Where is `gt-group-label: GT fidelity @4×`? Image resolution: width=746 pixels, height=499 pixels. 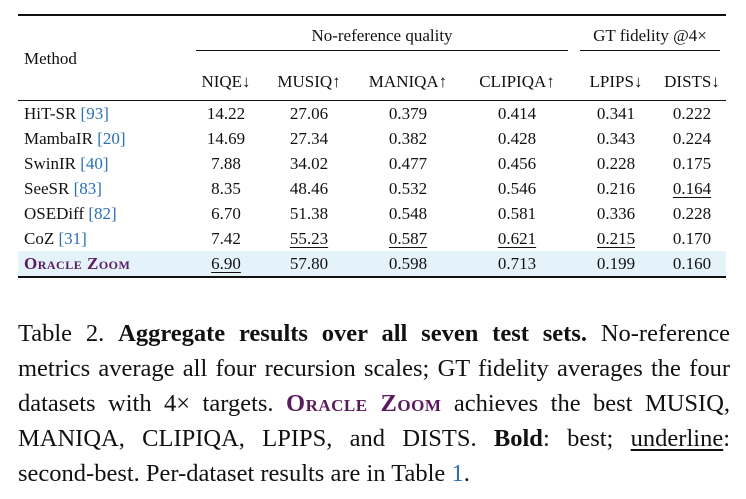 gt-group-label: GT fidelity @4× is located at coordinates (650, 35).